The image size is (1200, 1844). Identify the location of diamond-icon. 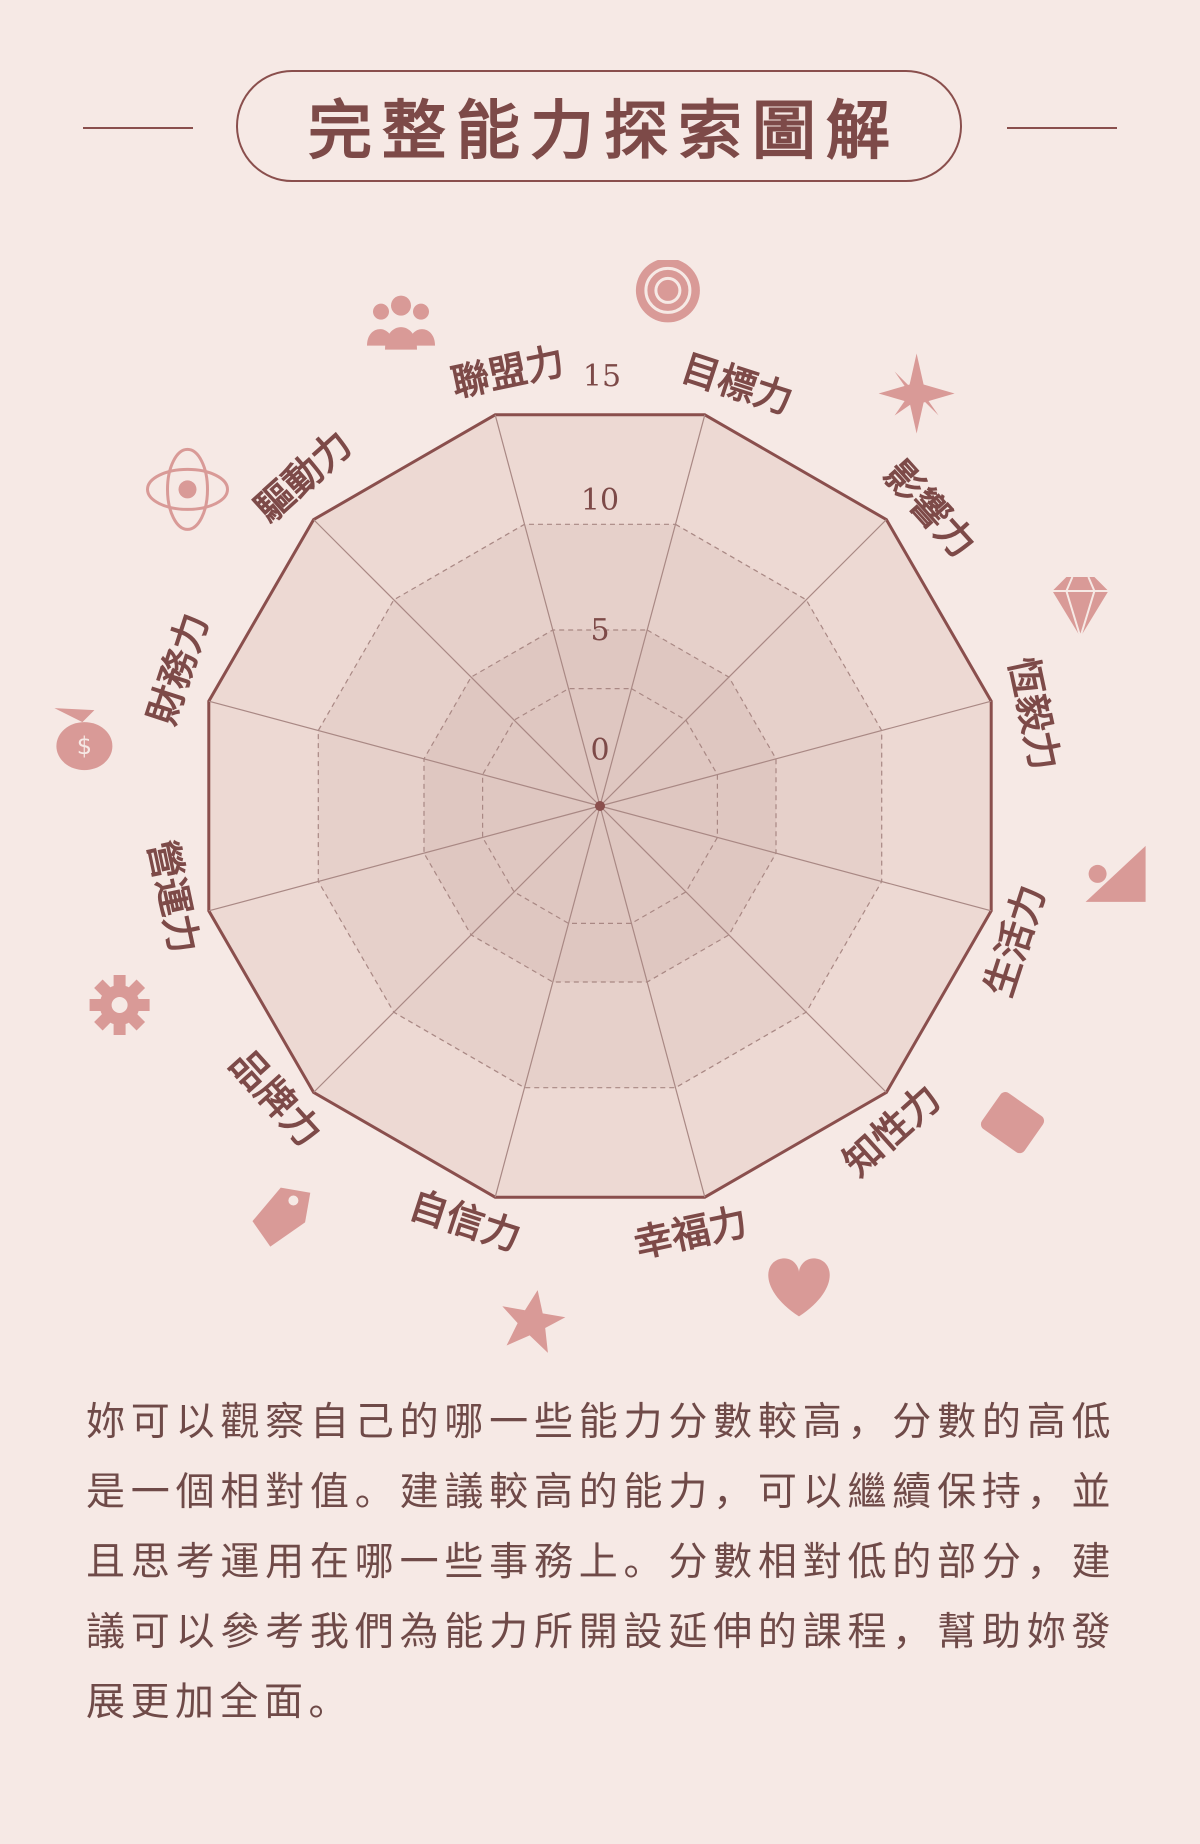
(1080, 608).